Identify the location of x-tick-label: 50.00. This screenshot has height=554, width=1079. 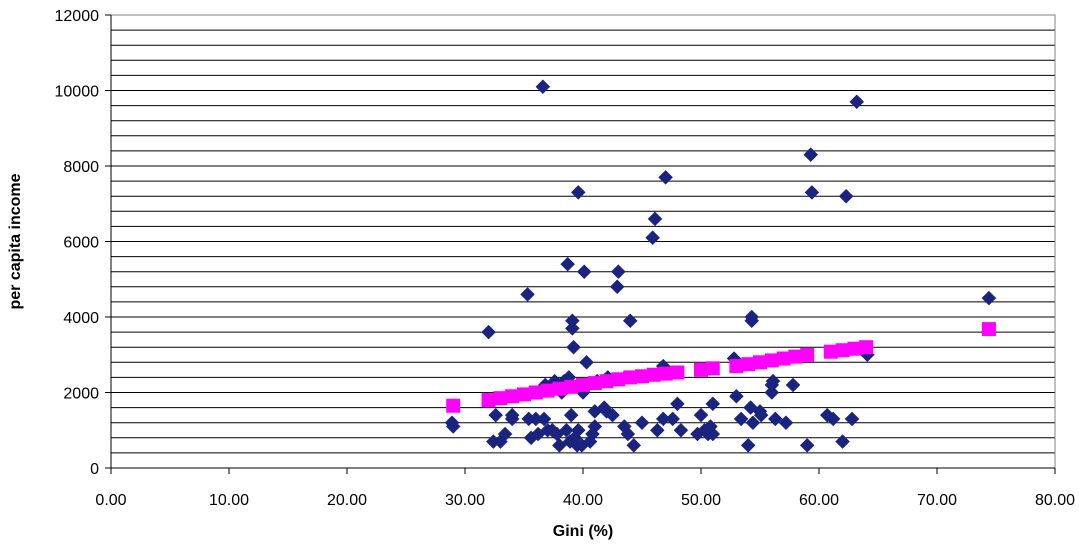
(701, 500).